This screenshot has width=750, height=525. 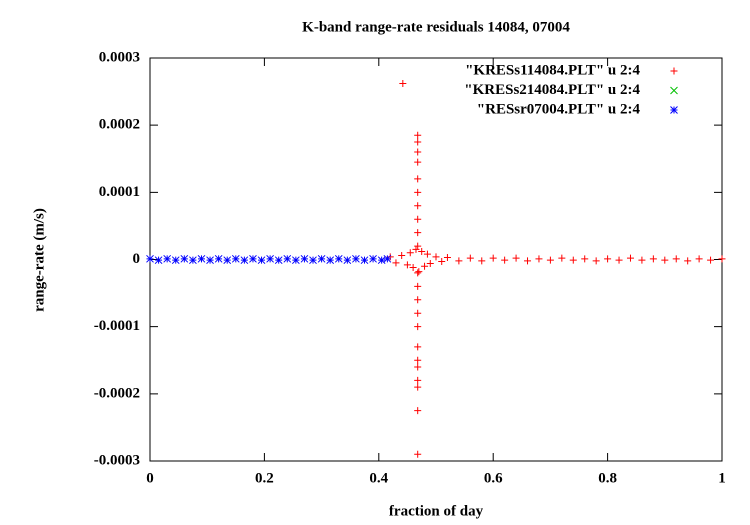 What do you see at coordinates (493, 478) in the screenshot?
I see `x-tick-label: 0.6` at bounding box center [493, 478].